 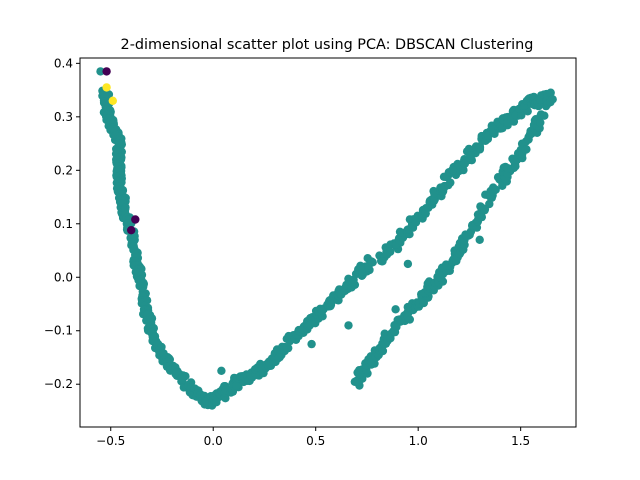 What do you see at coordinates (418, 441) in the screenshot?
I see `x-tick-label: 1.0` at bounding box center [418, 441].